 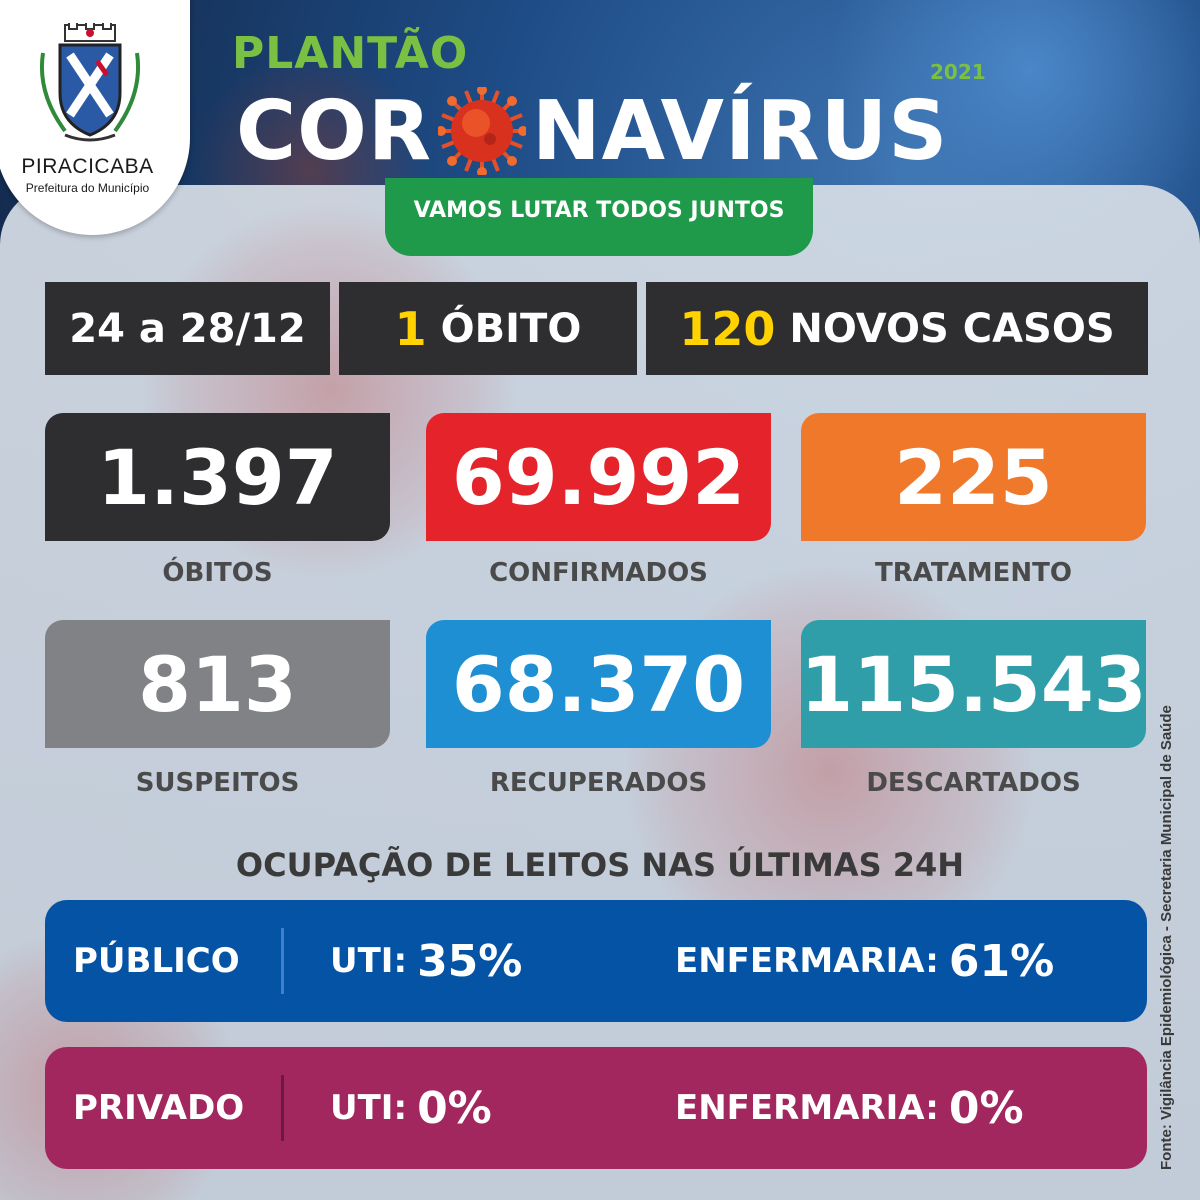 What do you see at coordinates (411, 1108) in the screenshot?
I see `uti-block: UTI: 0%` at bounding box center [411, 1108].